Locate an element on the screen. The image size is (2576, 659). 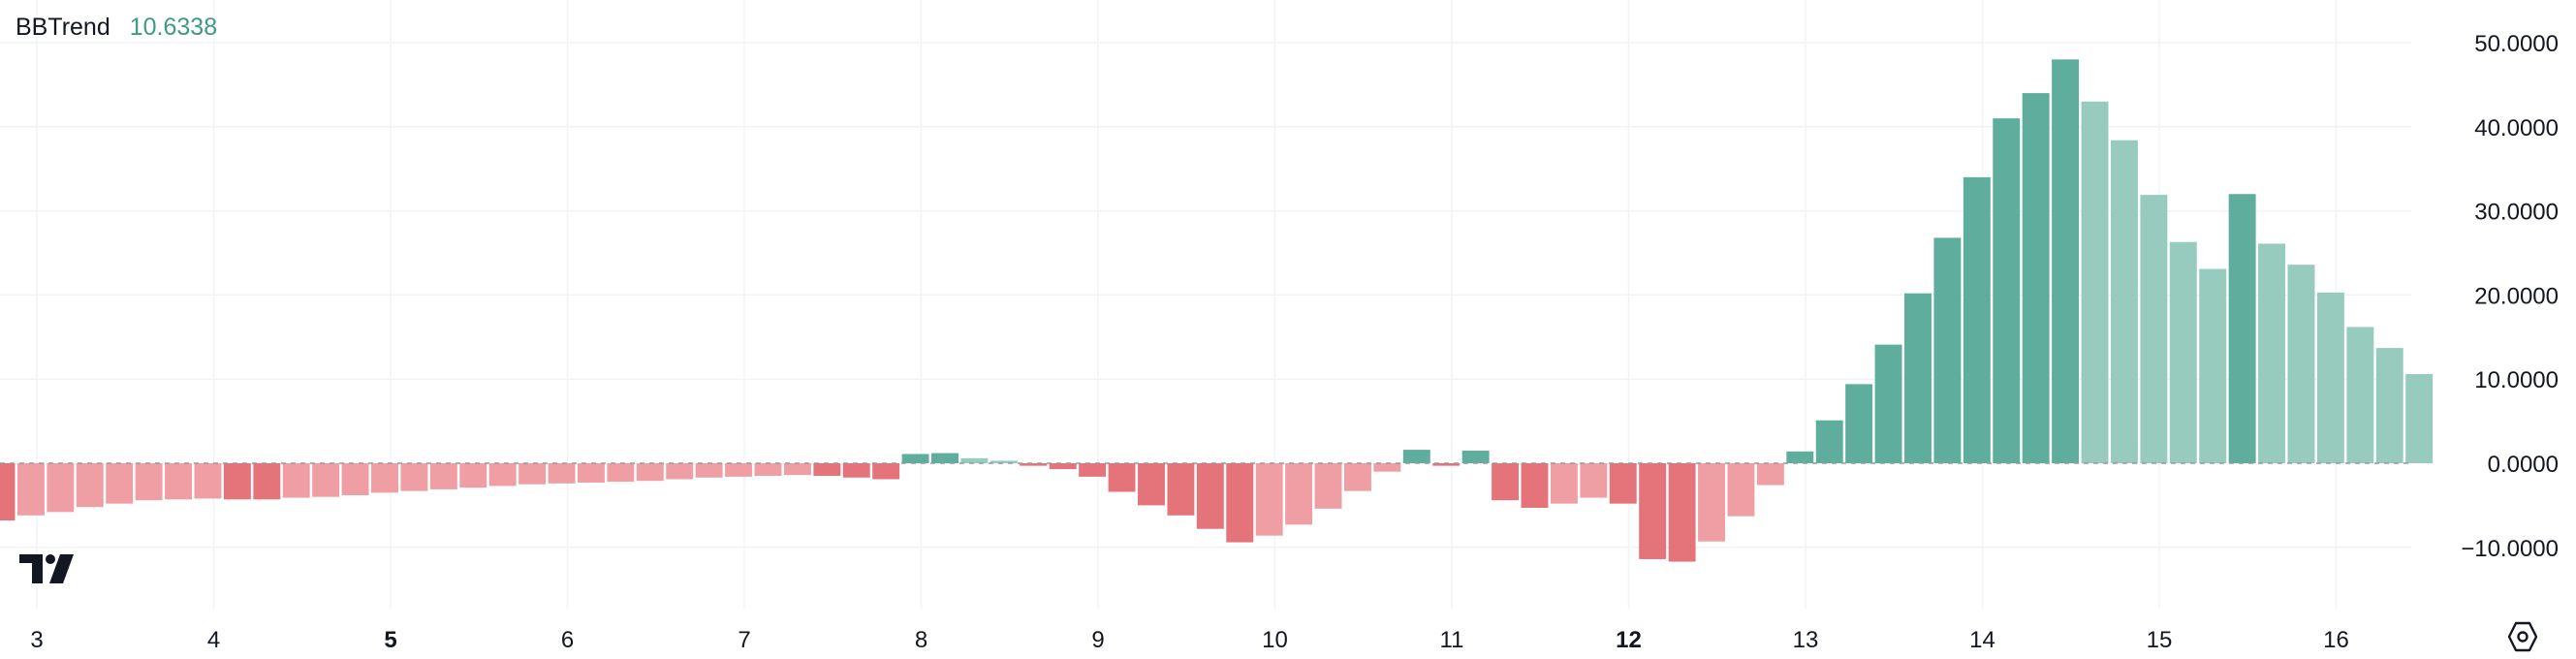
indicator-legend: BBTrend 10.6338 is located at coordinates (116, 28).